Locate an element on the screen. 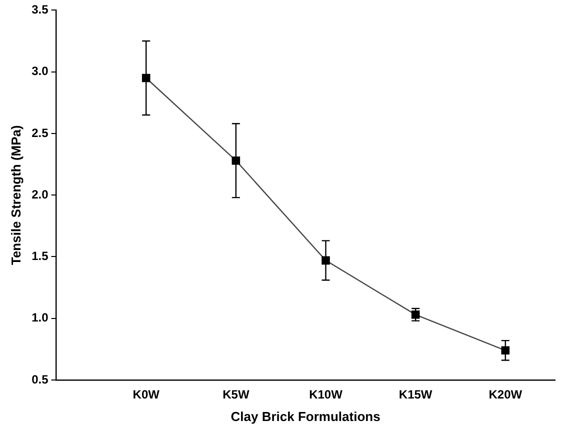 The width and height of the screenshot is (561, 434). y-axis-title: Tensile Strength (MPa) is located at coordinates (16, 195).